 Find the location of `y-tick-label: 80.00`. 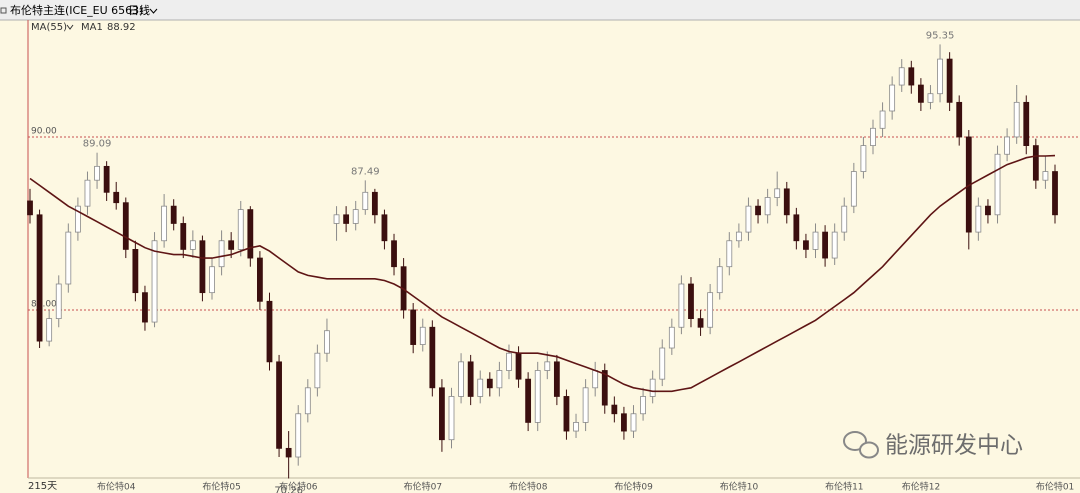

y-tick-label: 80.00 is located at coordinates (44, 304).